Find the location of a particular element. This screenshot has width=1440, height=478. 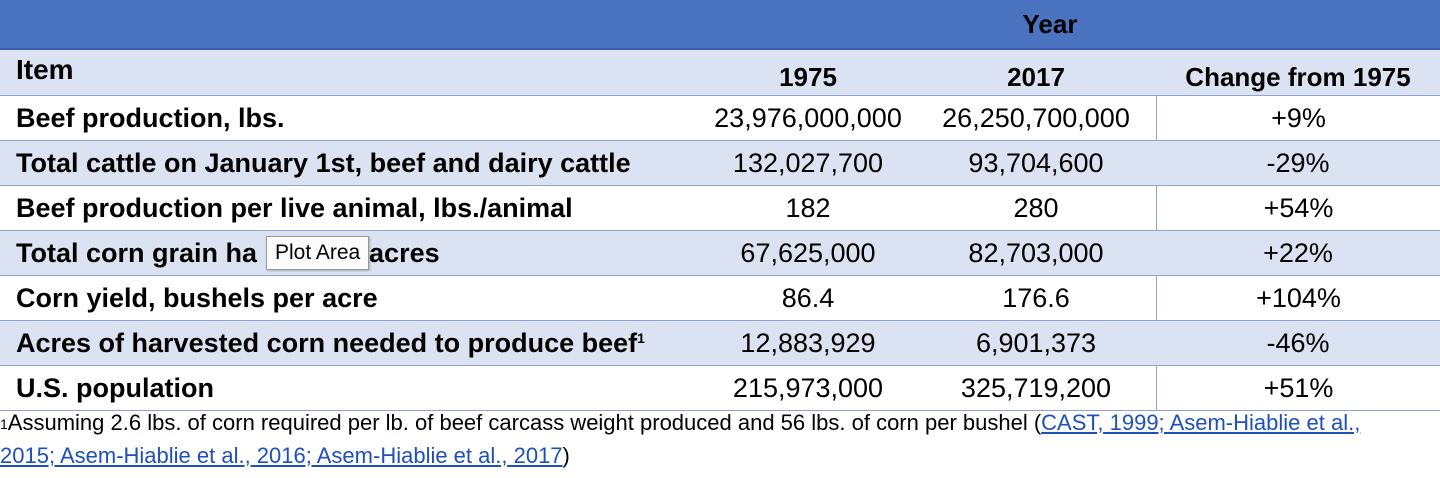

row-1975: 12,883,929 is located at coordinates (808, 342).